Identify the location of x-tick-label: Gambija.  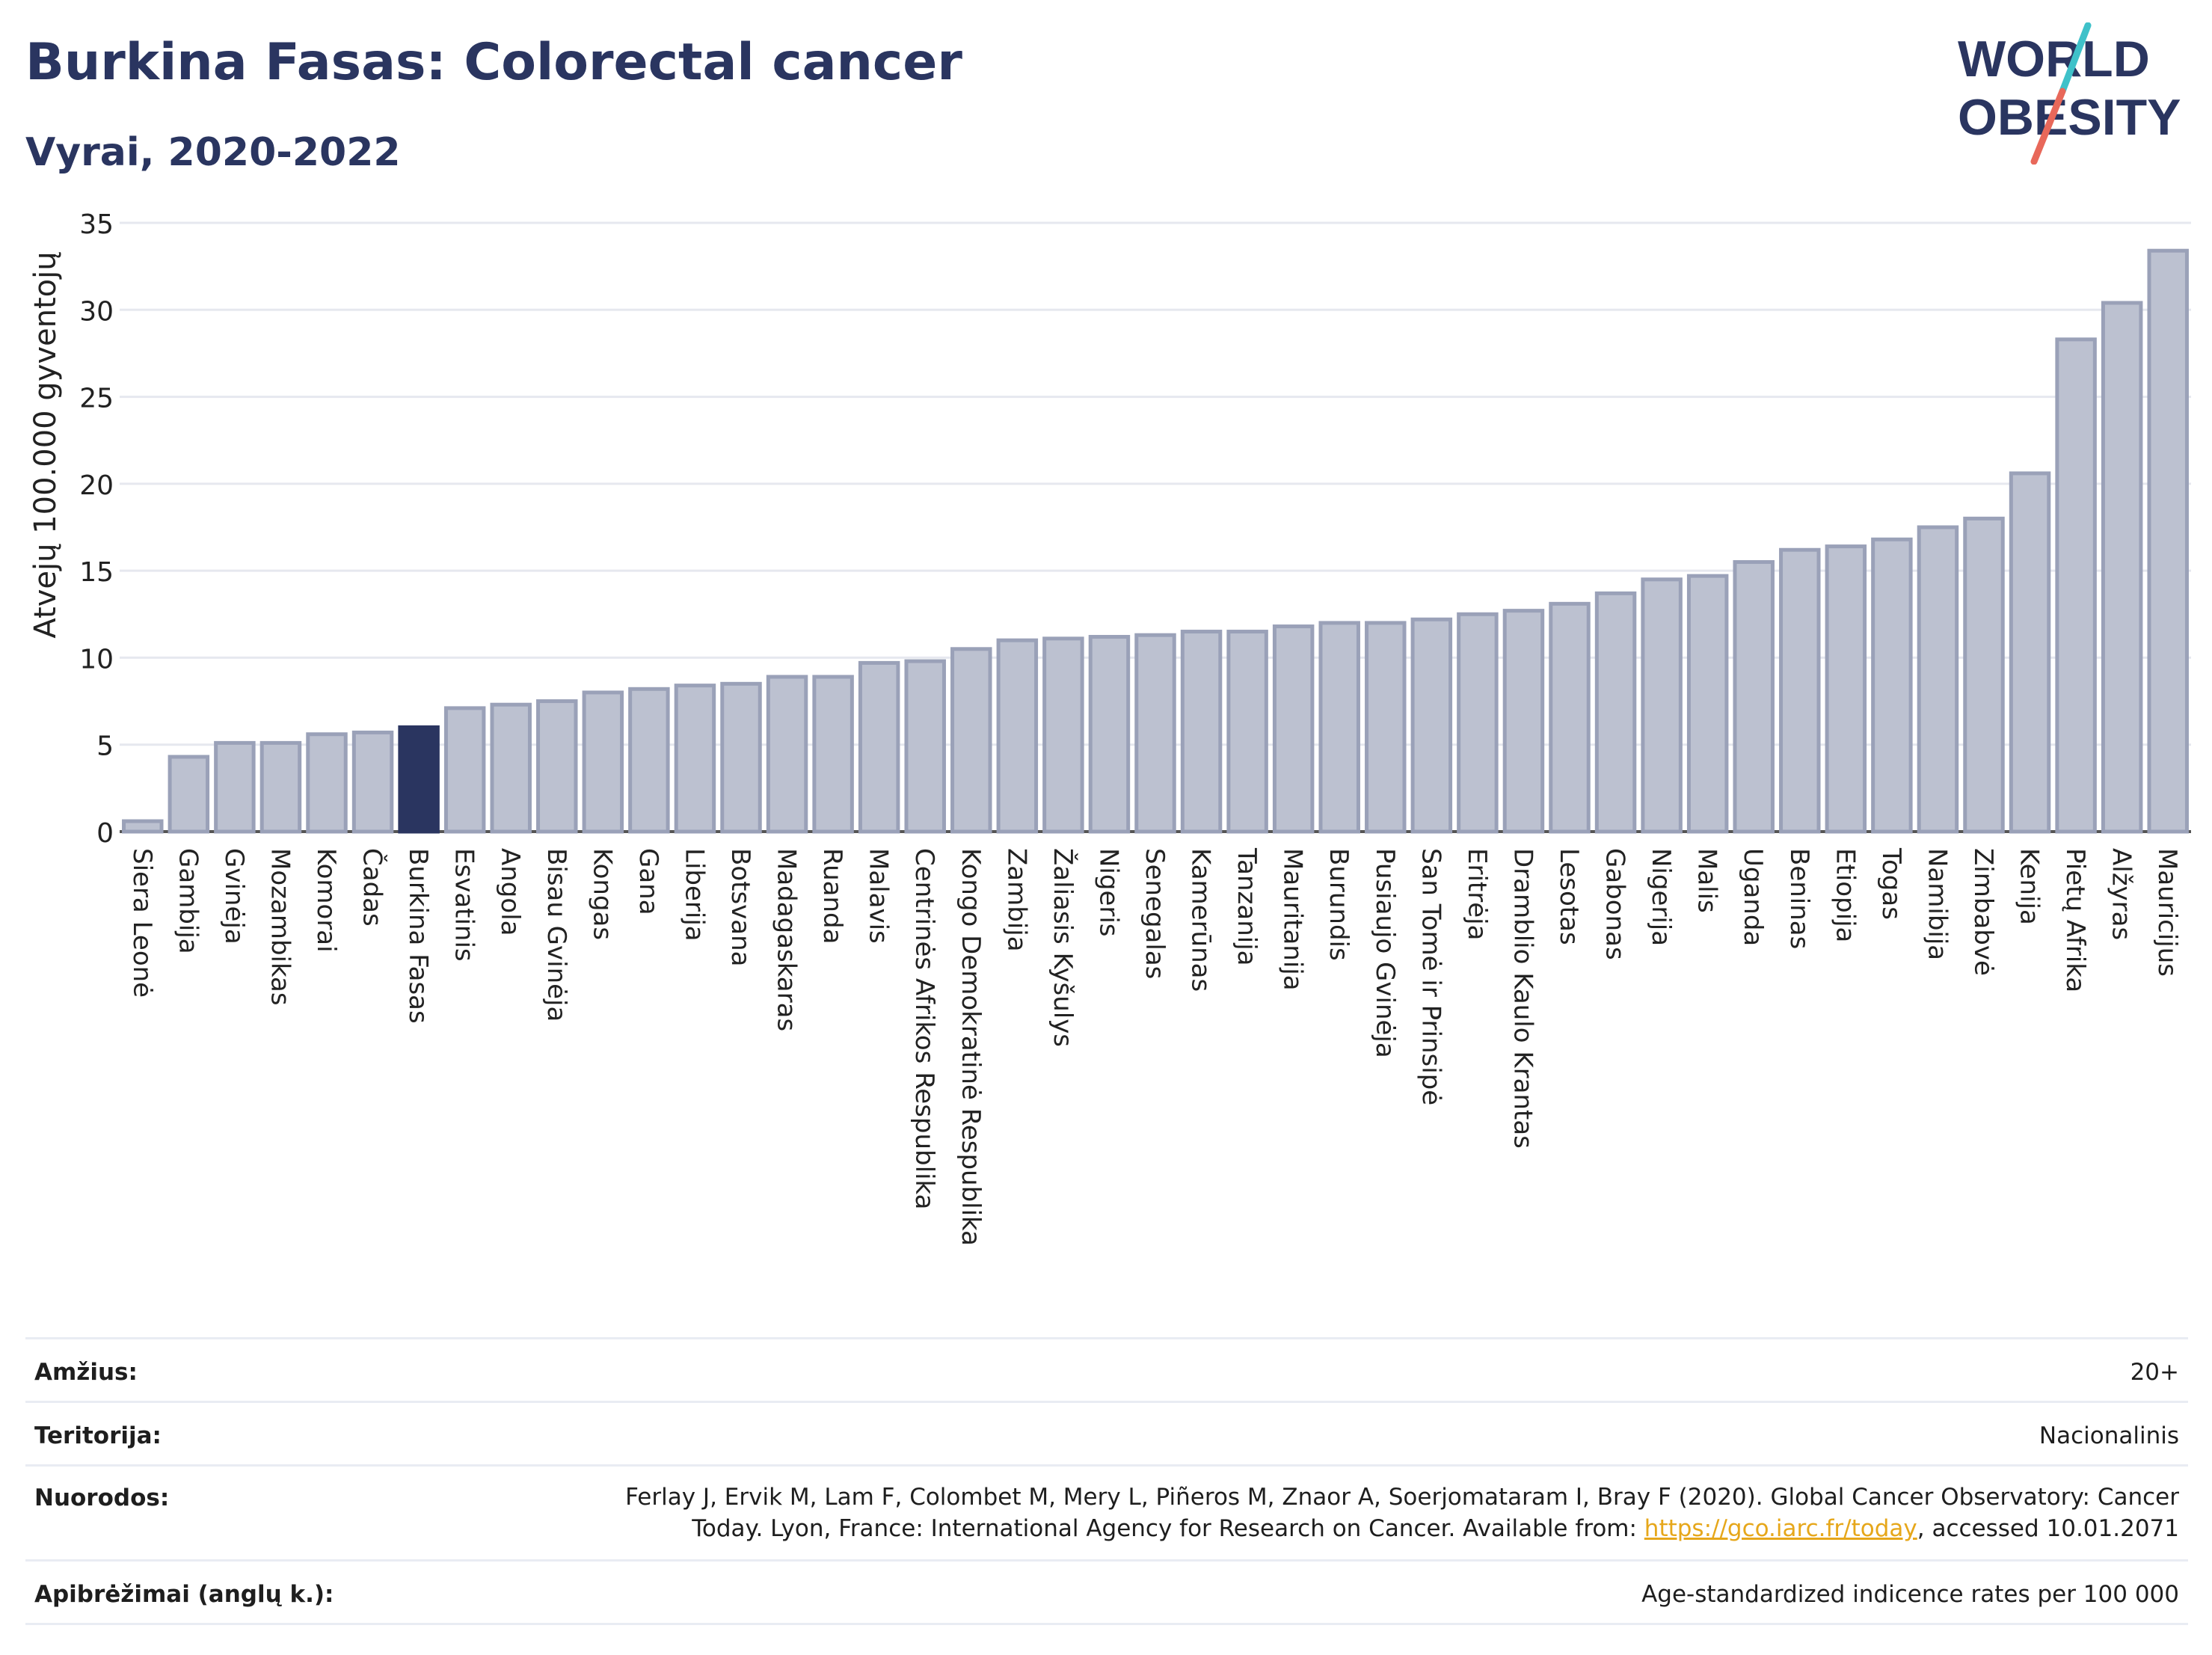
(188, 901).